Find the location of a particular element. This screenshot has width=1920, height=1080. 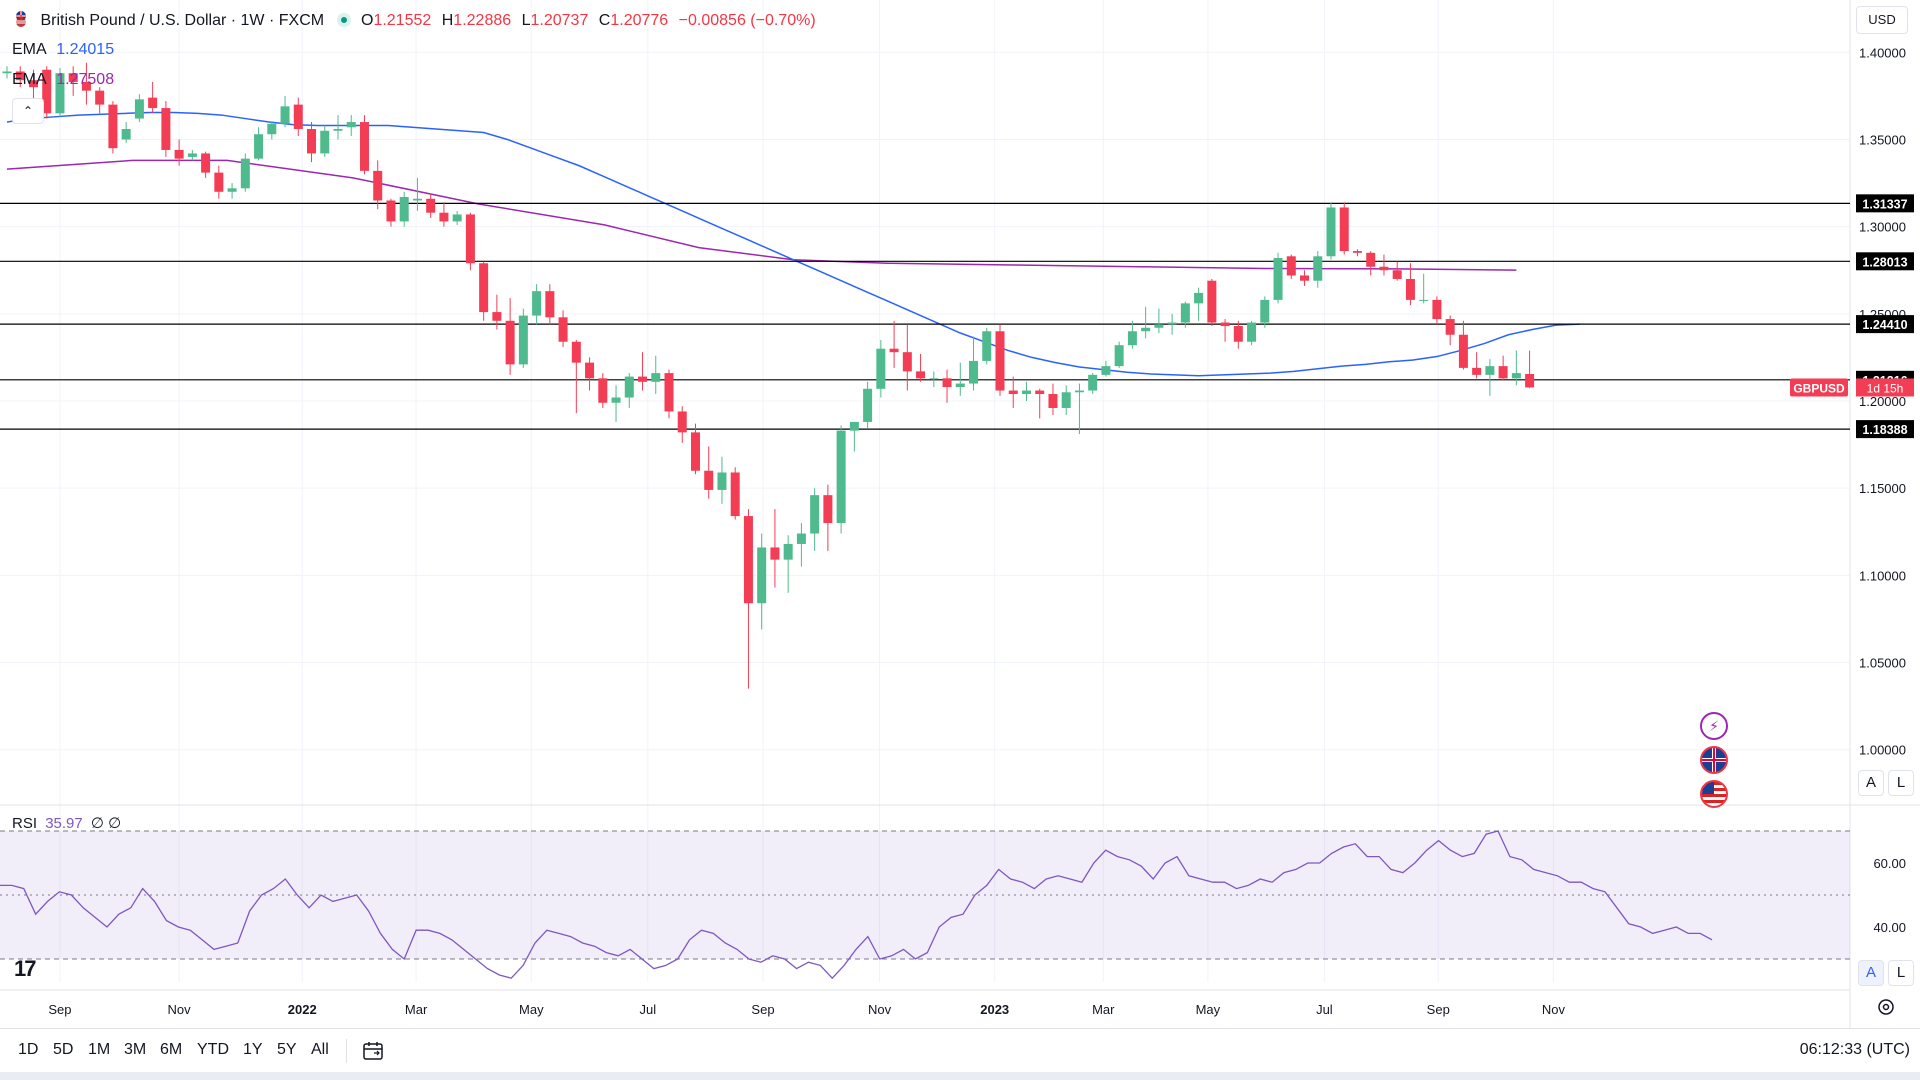

ohlc-open-label: O is located at coordinates (367, 20).